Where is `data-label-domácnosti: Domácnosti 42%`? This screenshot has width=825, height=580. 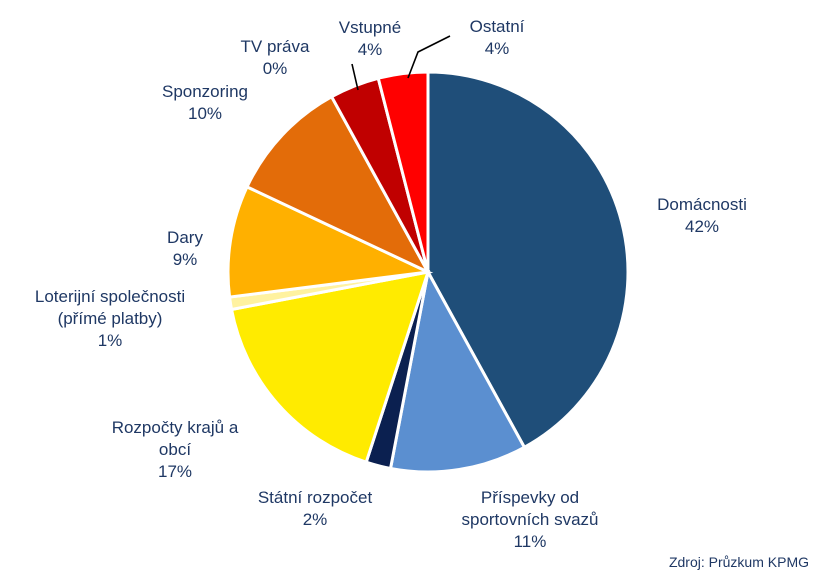
data-label-domácnosti: Domácnosti 42% is located at coordinates (702, 215).